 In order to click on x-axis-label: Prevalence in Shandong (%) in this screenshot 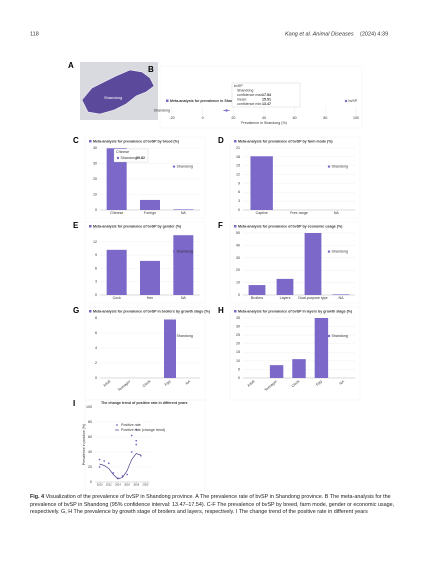, I will do `click(264, 123)`.